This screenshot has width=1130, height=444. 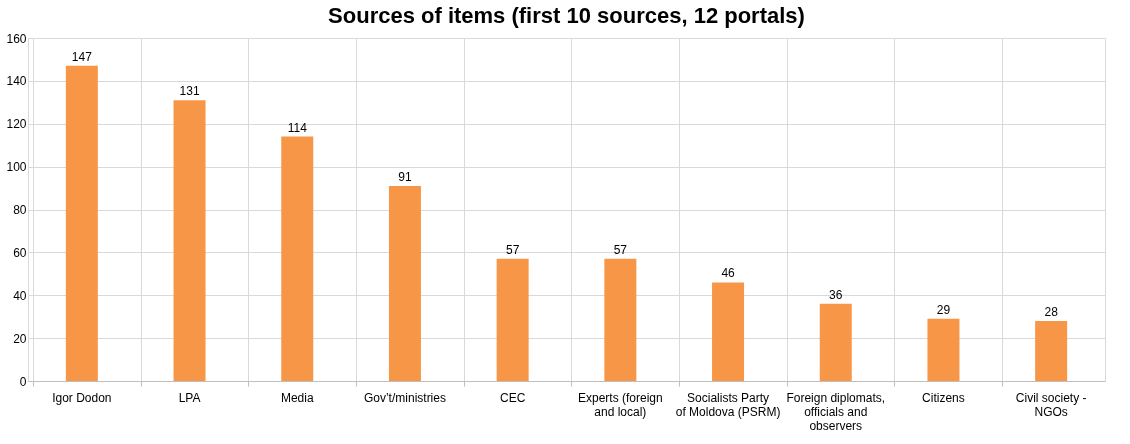 I want to click on x-tick-label: CEC, so click(x=512, y=397).